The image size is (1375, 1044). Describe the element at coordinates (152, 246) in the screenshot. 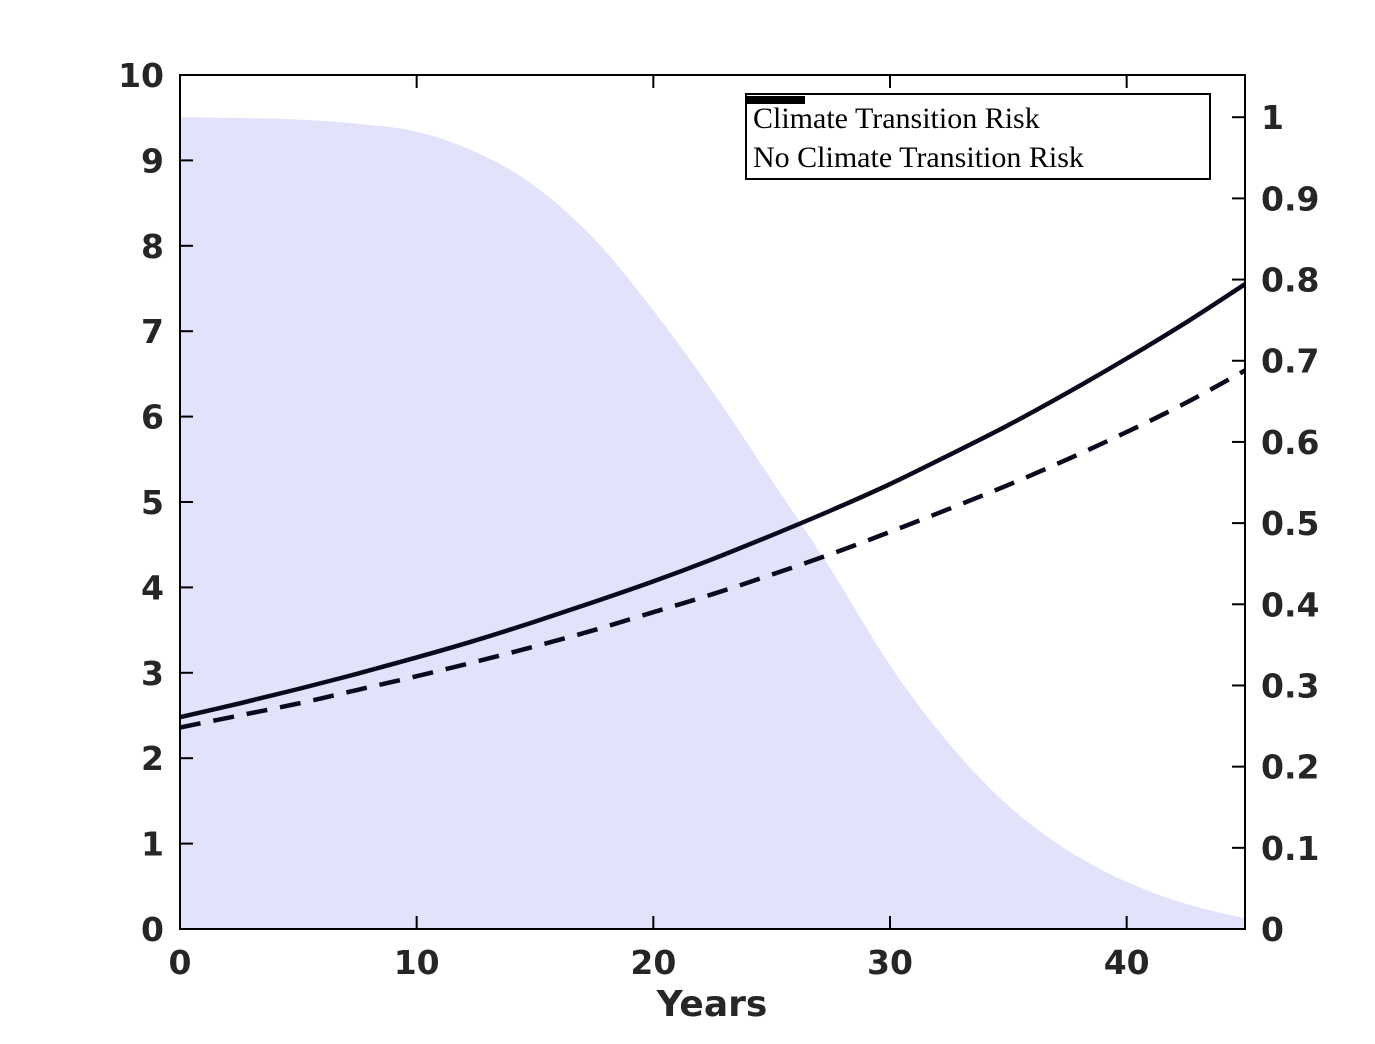

I see `tick-label: 8` at that location.